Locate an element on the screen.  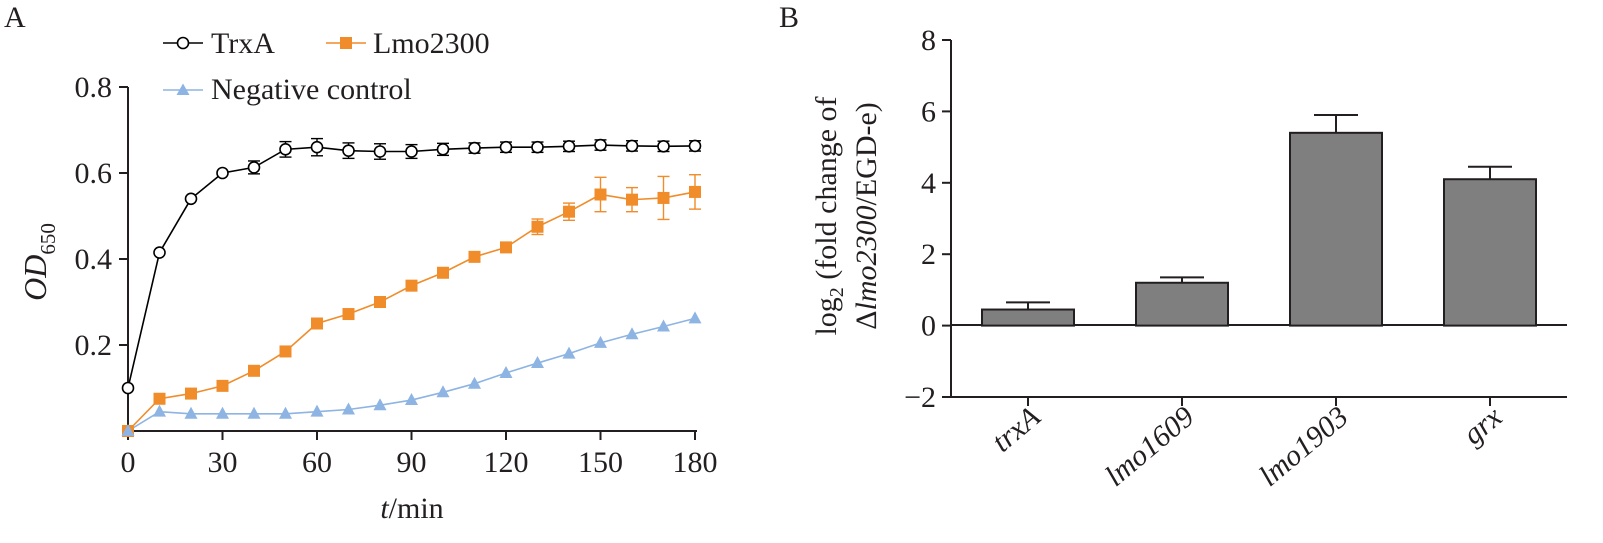
panel-a-y-tick-label: 0.8 is located at coordinates (94, 87).